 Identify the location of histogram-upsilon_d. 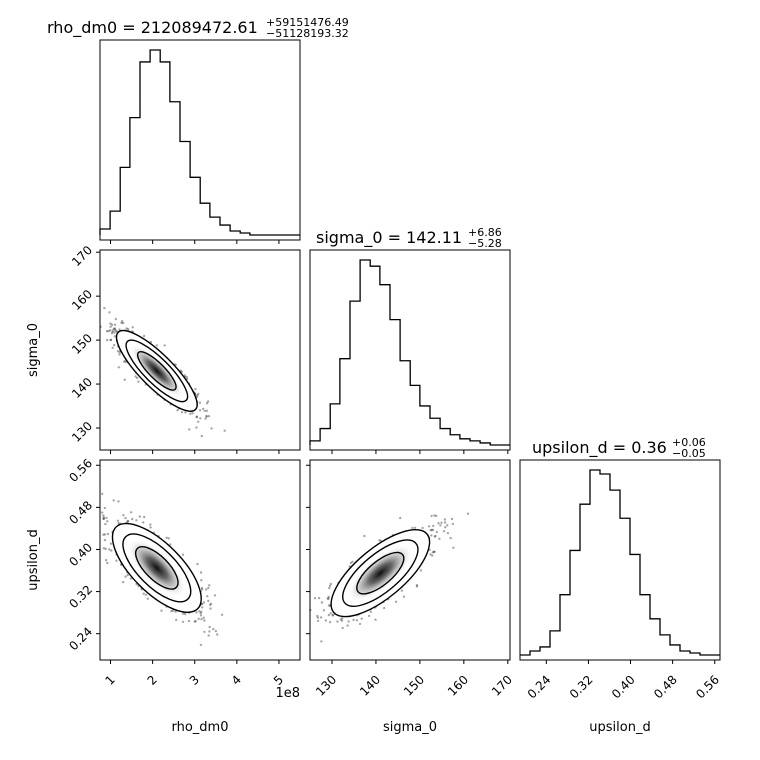
(620, 562).